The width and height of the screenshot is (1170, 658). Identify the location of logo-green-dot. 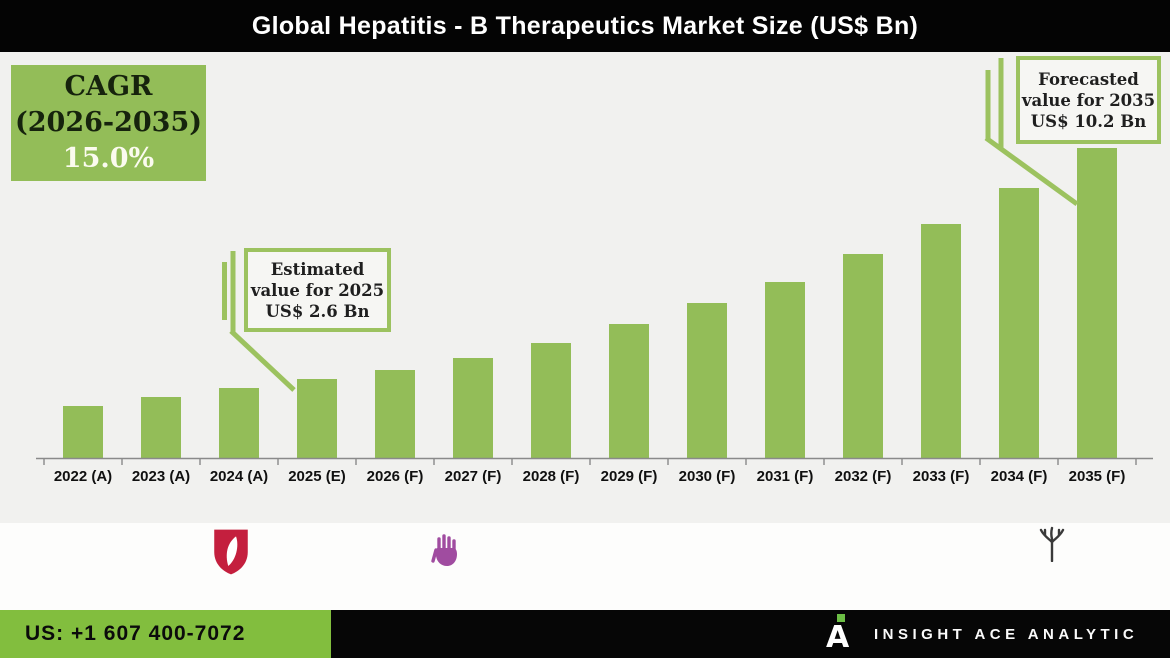
(841, 618).